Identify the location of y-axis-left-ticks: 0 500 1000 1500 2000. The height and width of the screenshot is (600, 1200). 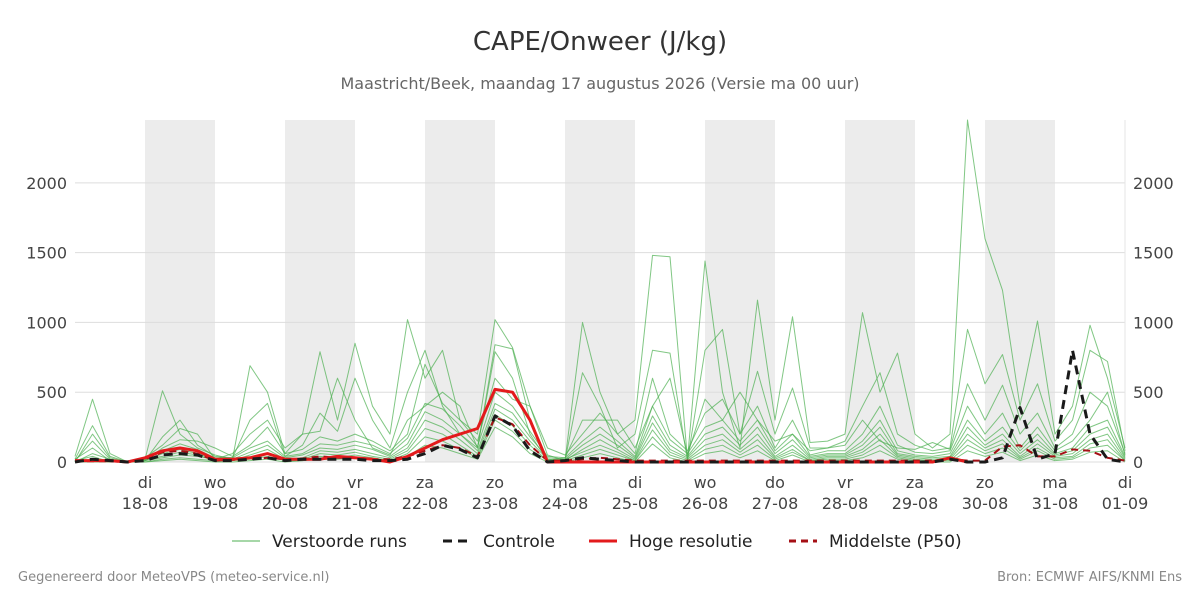
(46, 323).